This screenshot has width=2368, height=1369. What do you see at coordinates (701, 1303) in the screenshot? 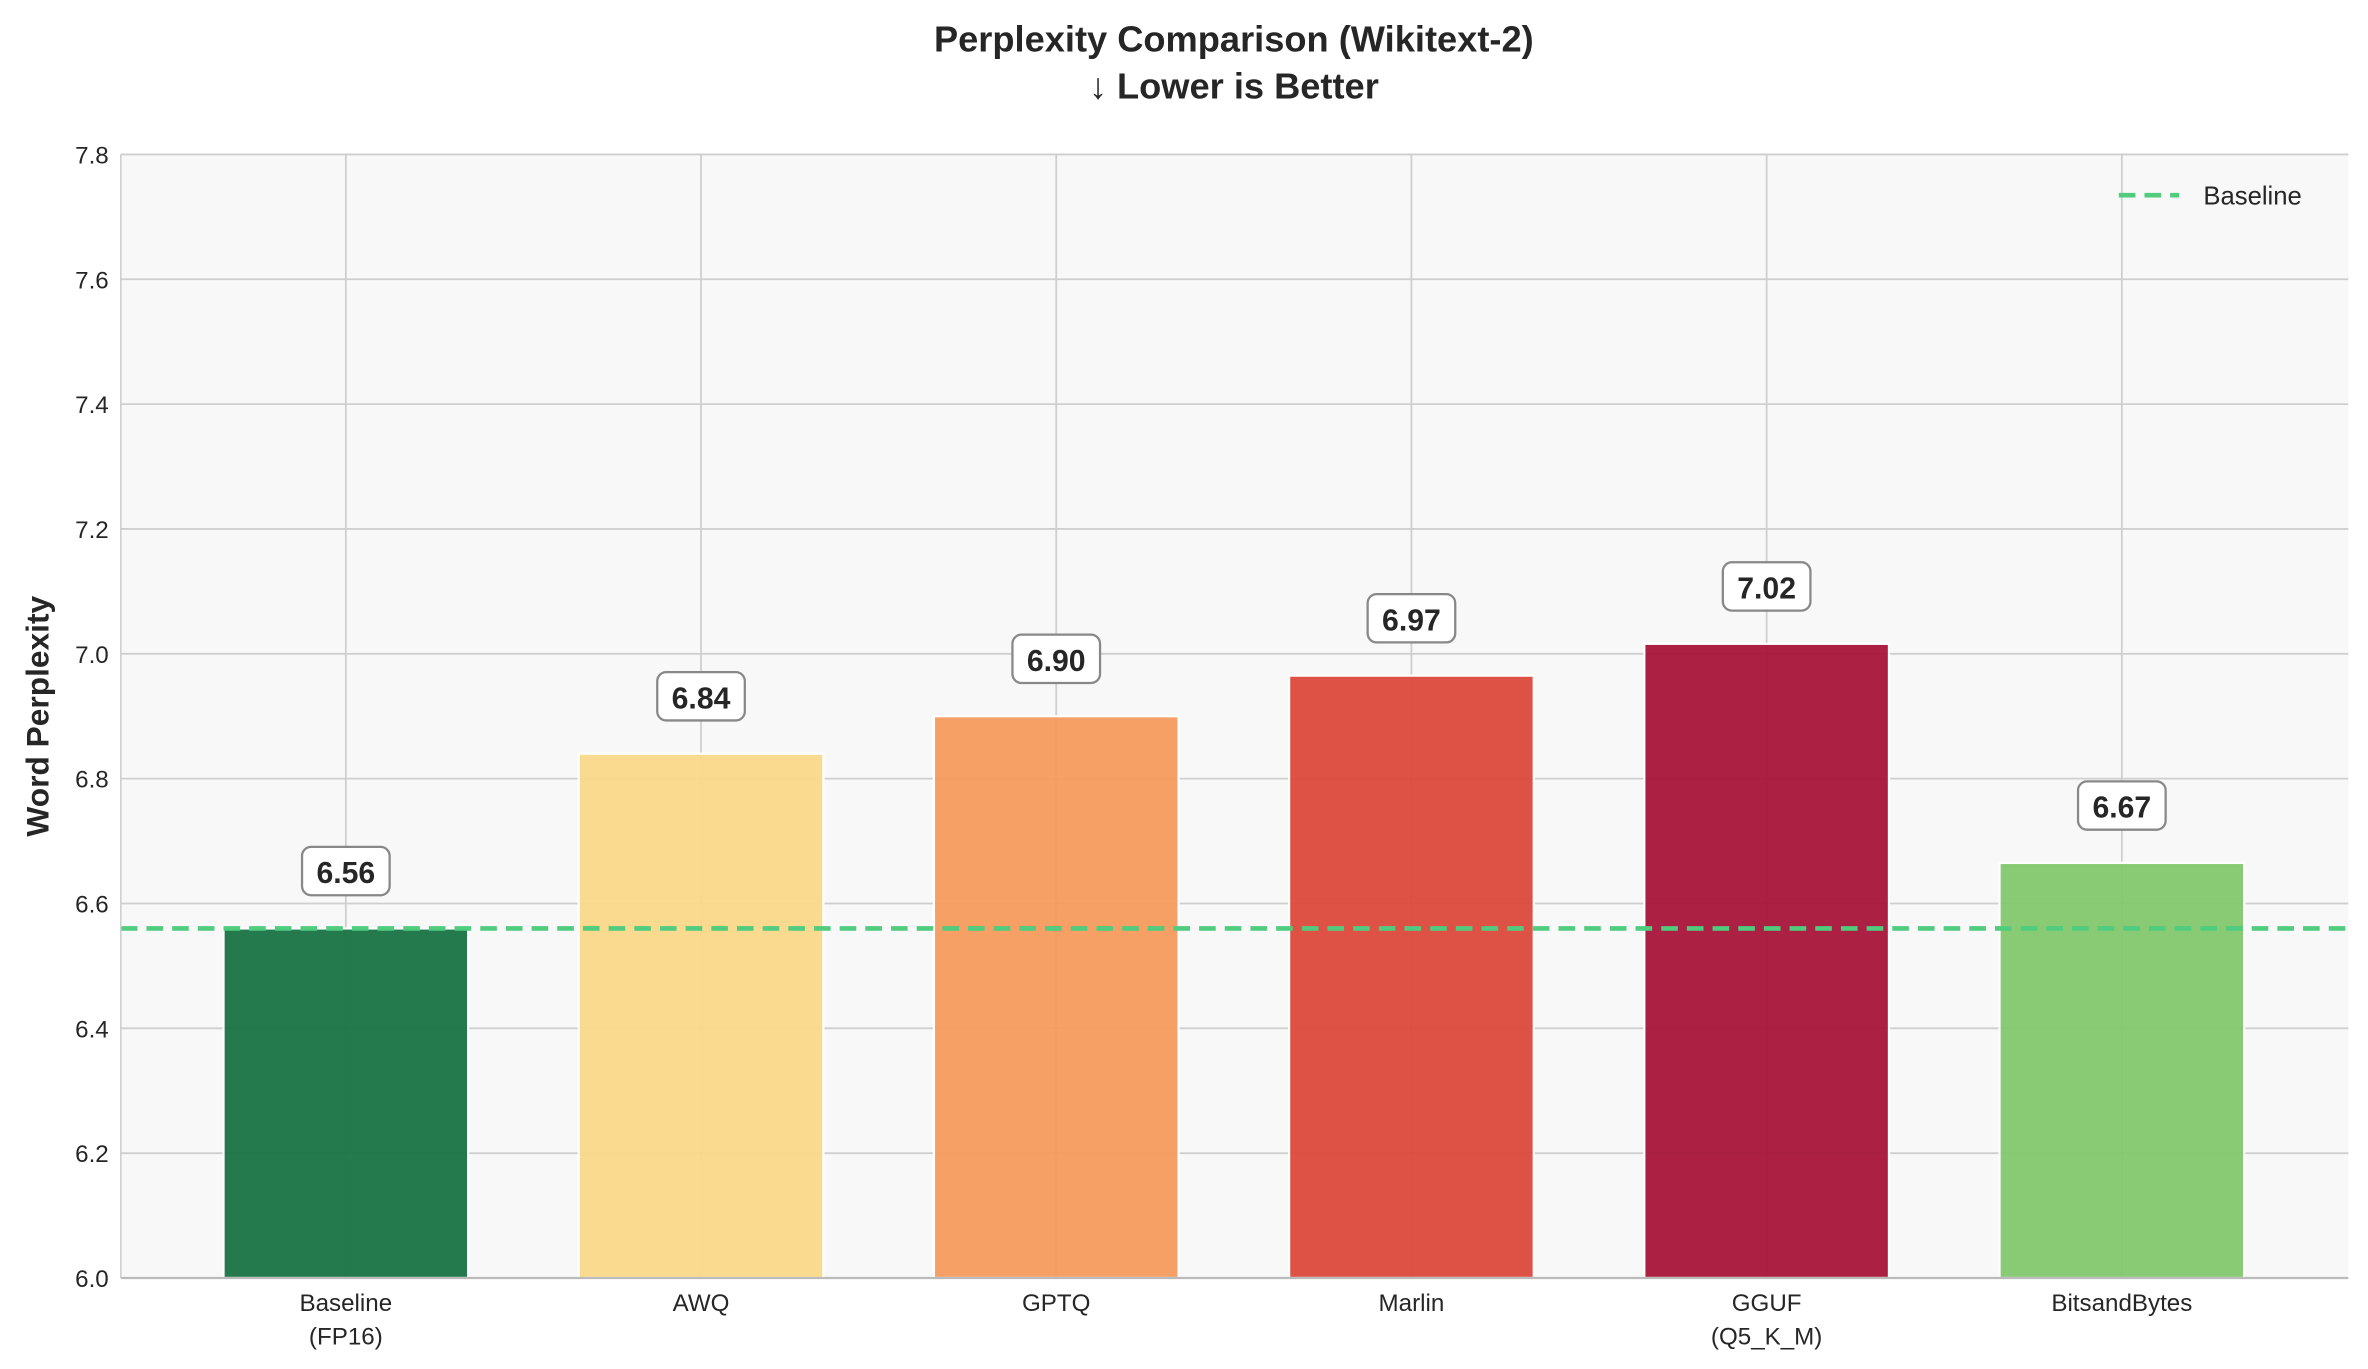
I see `x-tick-label: AWQ` at bounding box center [701, 1303].